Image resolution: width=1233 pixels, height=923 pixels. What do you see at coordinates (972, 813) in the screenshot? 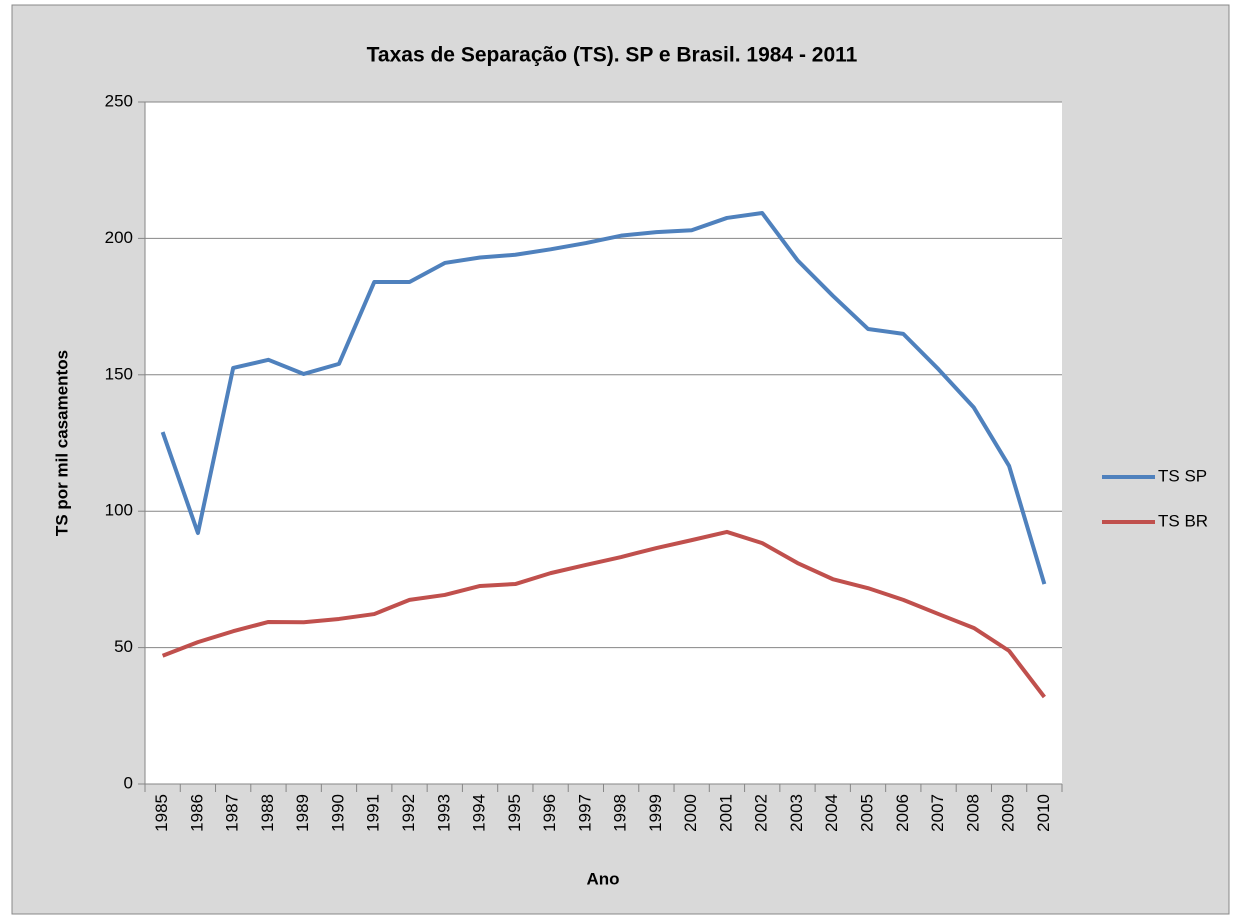
I see `x-tick-label: 2008` at bounding box center [972, 813].